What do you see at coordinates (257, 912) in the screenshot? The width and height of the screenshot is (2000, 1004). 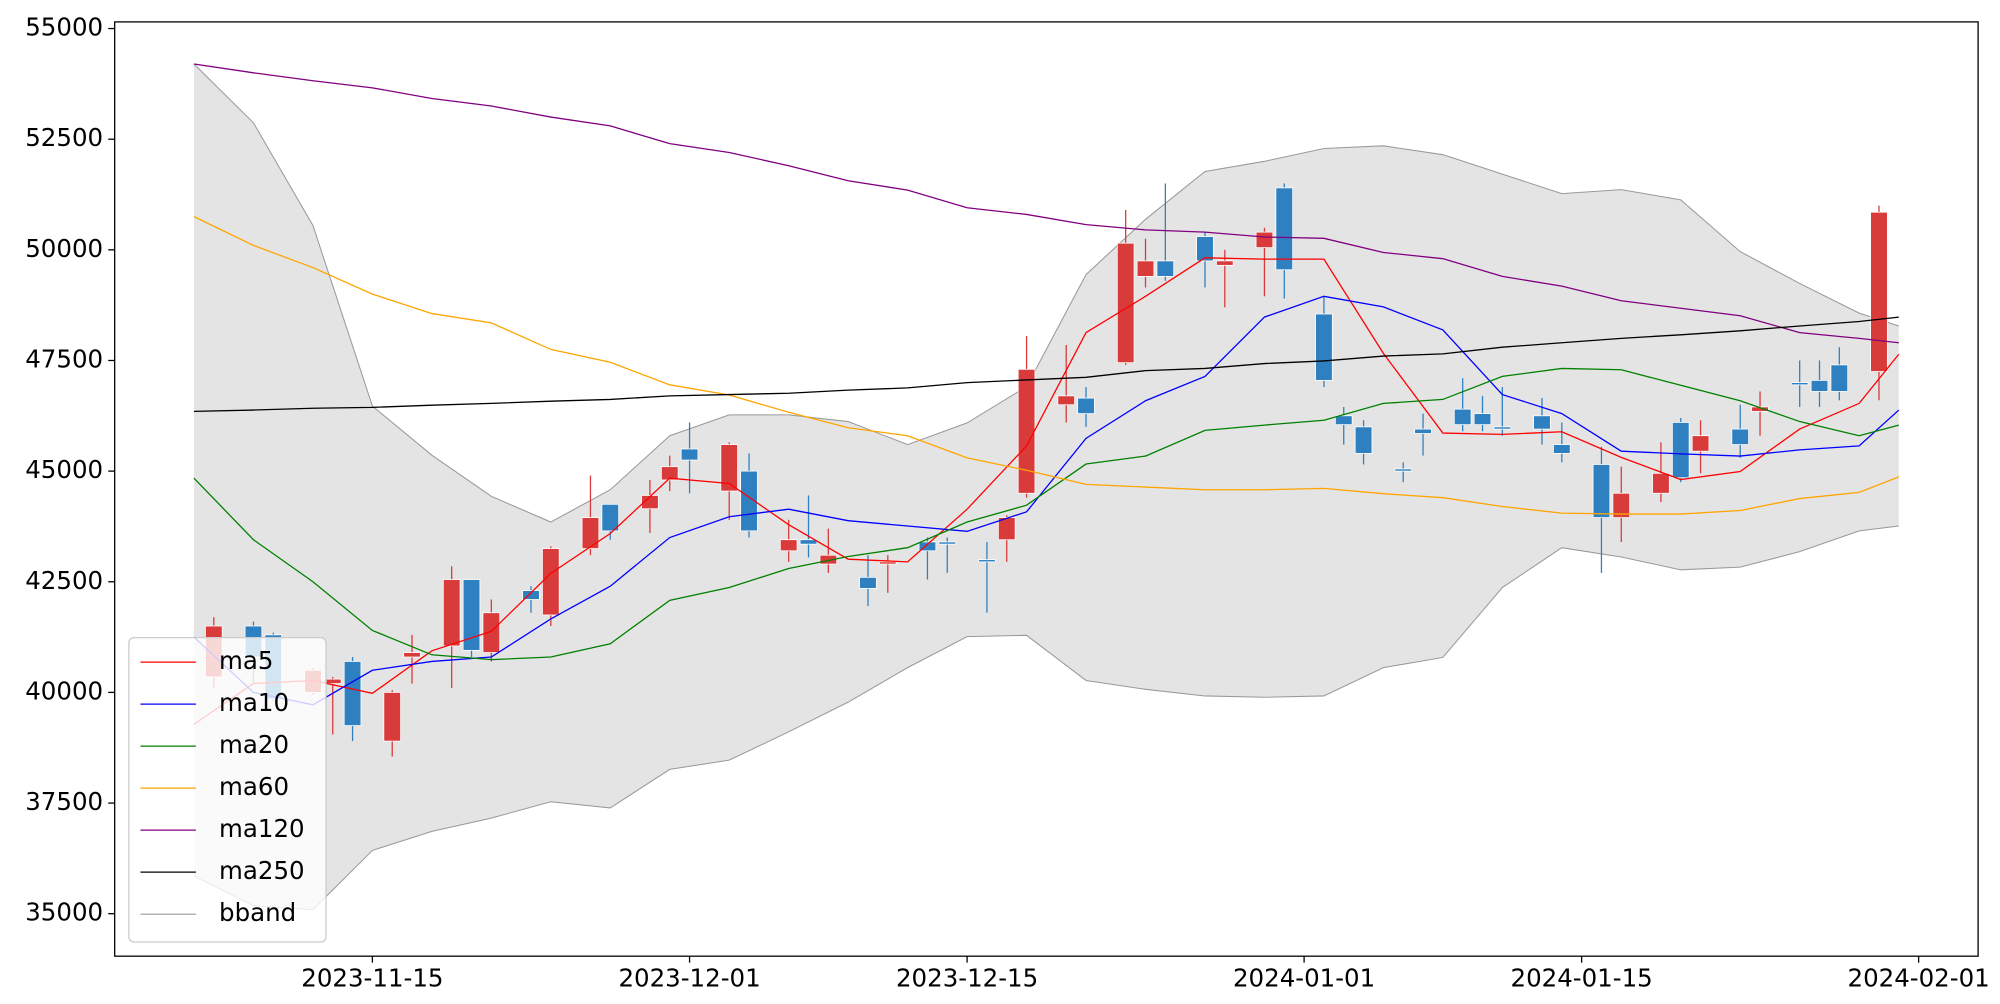 I see `legend-label: bband` at bounding box center [257, 912].